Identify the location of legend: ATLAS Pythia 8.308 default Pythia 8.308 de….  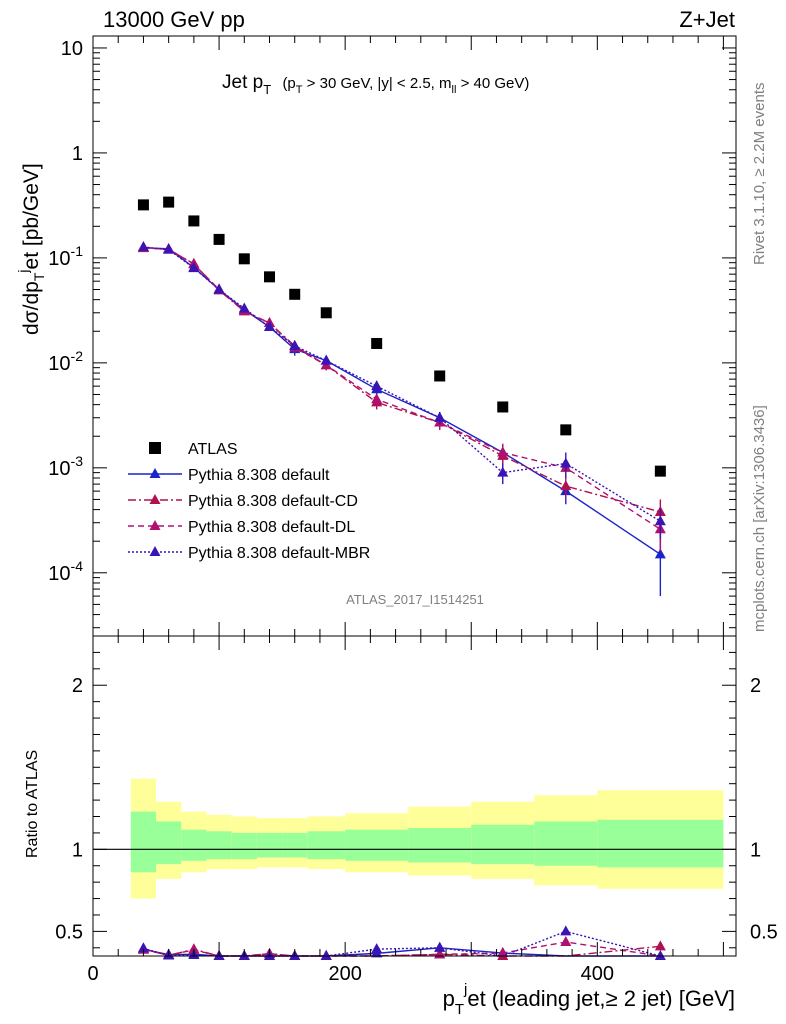
(249, 501).